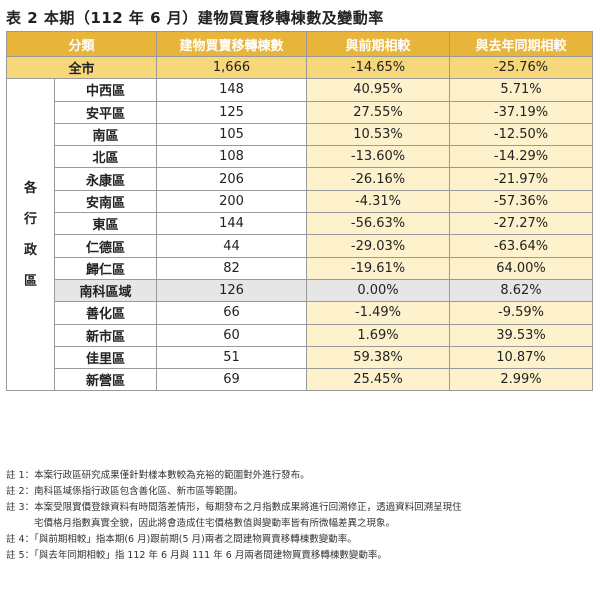  Describe the element at coordinates (378, 44) in the screenshot. I see `header-prev: 與前期相較` at that location.